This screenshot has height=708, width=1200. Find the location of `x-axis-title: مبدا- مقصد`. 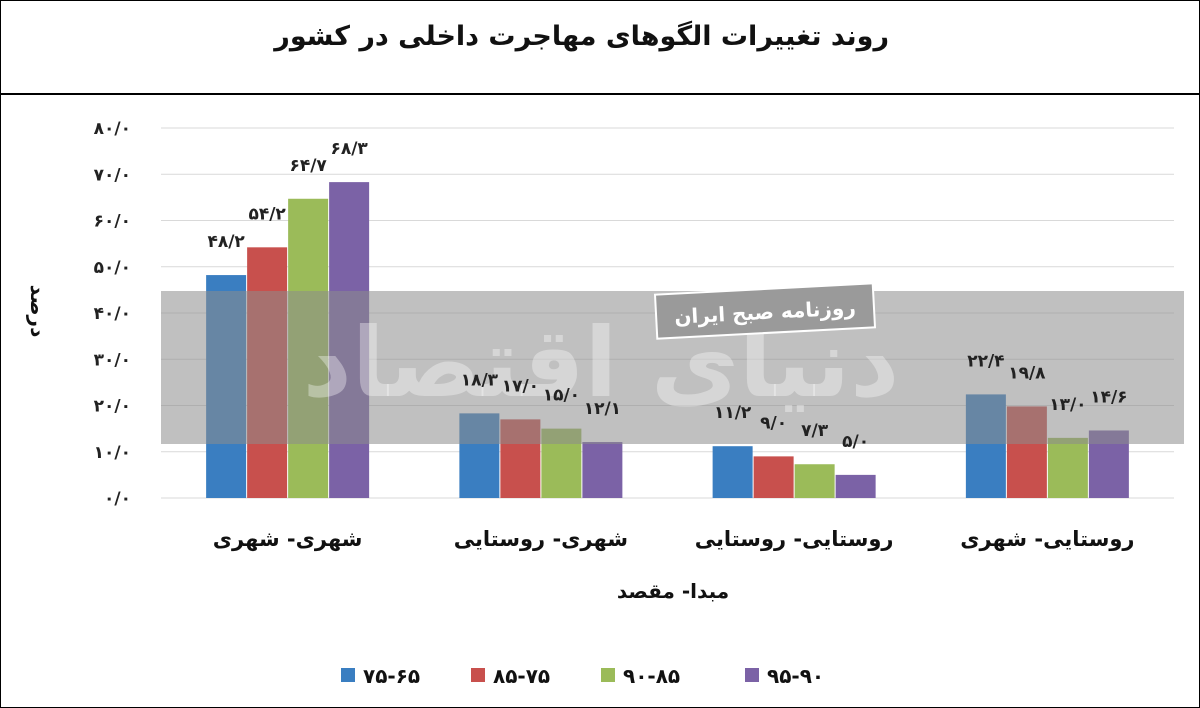

x-axis-title: مبدا- مقصد is located at coordinates (673, 591).